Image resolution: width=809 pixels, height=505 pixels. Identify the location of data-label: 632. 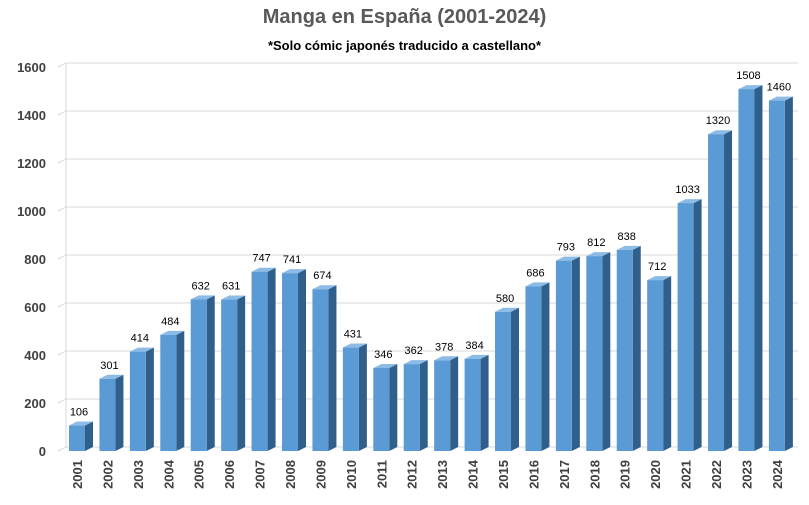
(201, 286).